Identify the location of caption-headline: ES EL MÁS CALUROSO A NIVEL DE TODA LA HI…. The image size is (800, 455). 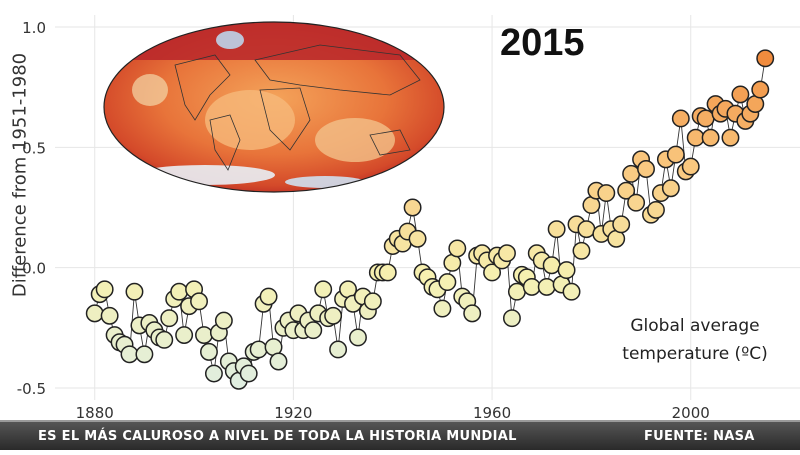
(277, 436).